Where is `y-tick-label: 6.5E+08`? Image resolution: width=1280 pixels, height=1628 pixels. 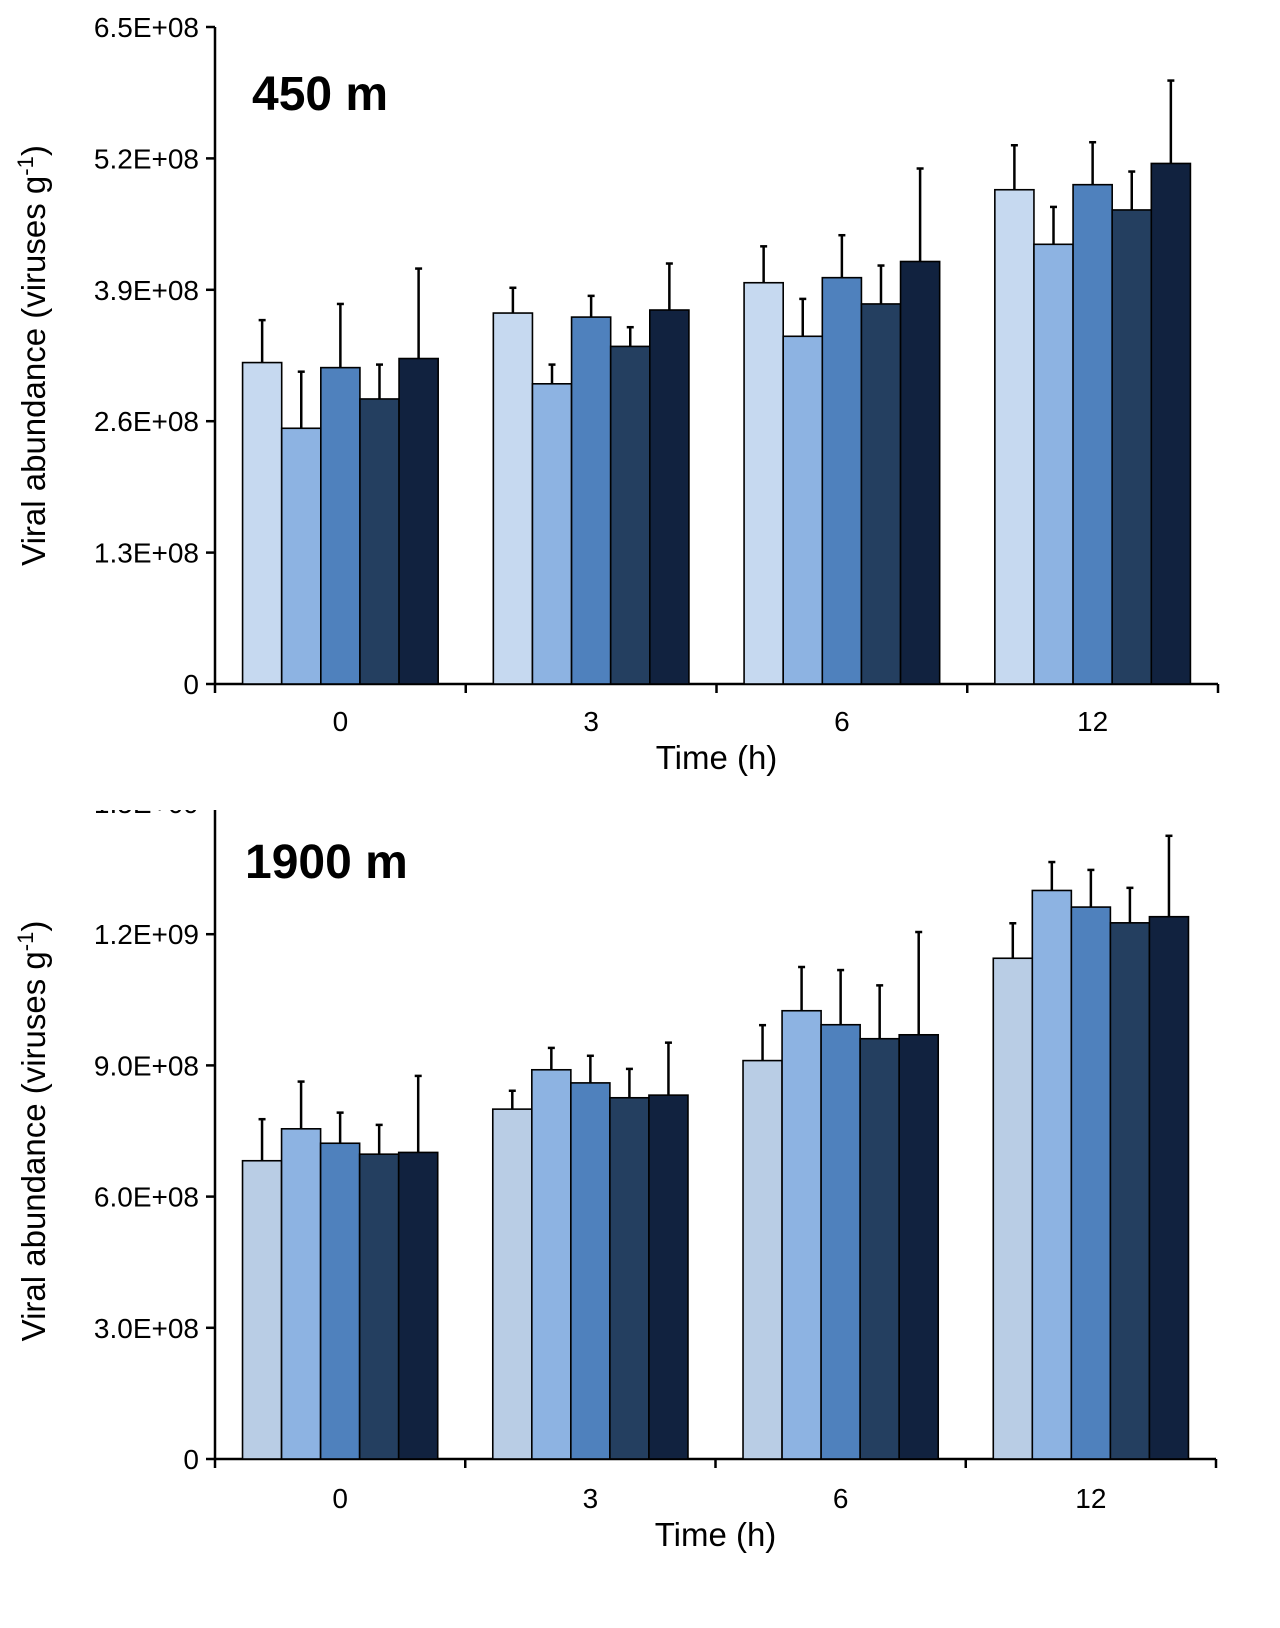 y-tick-label: 6.5E+08 is located at coordinates (146, 27).